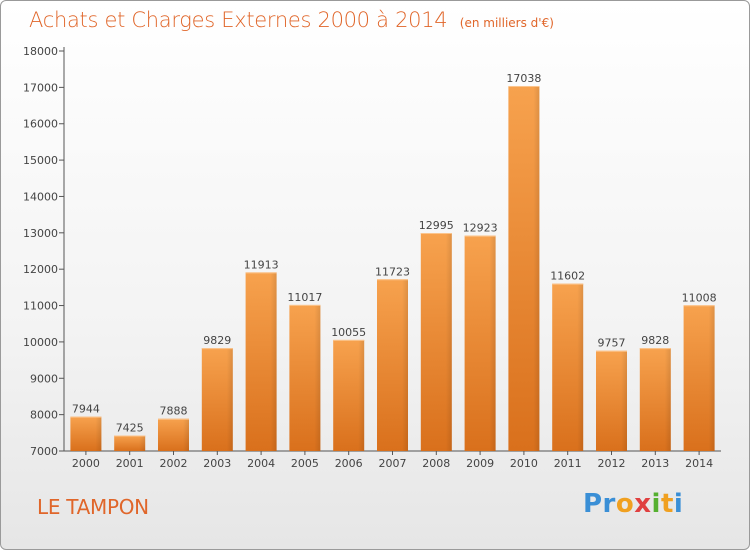  Describe the element at coordinates (86, 463) in the screenshot. I see `x-tick-label-2000: 2000` at that location.